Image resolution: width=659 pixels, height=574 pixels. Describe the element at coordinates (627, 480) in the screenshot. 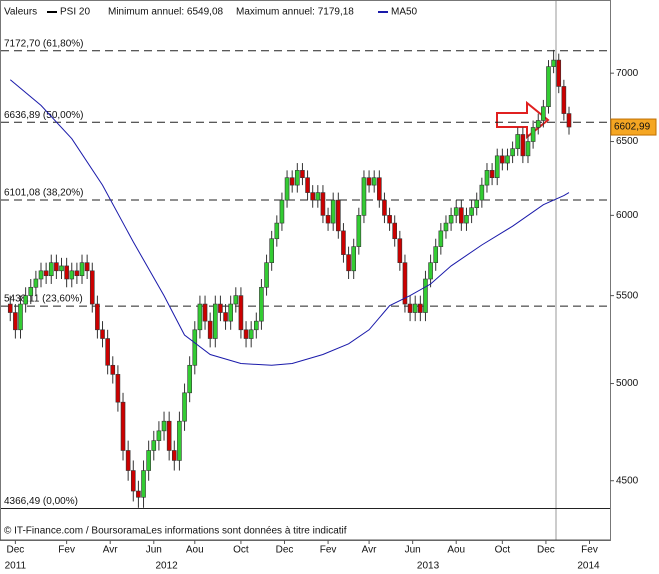

I see `y-tick-label: 4500` at that location.